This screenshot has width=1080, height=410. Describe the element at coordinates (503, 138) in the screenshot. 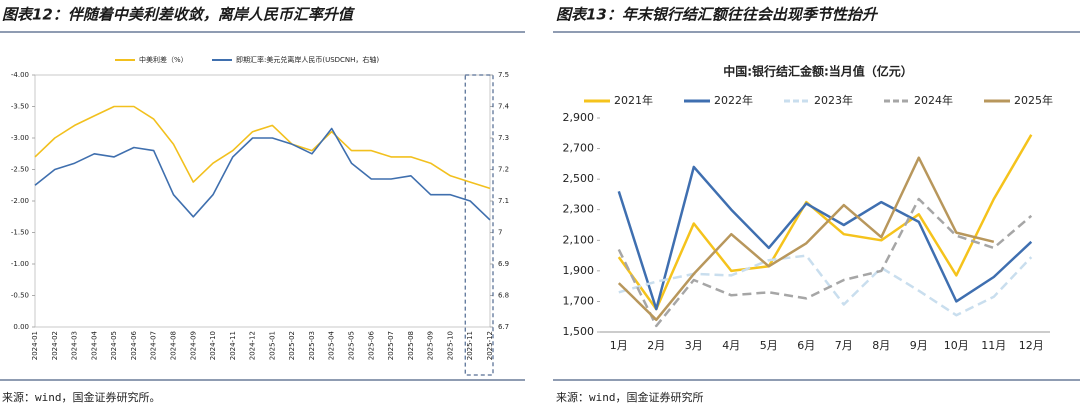

I see `y2-tick-label: 7.3` at that location.